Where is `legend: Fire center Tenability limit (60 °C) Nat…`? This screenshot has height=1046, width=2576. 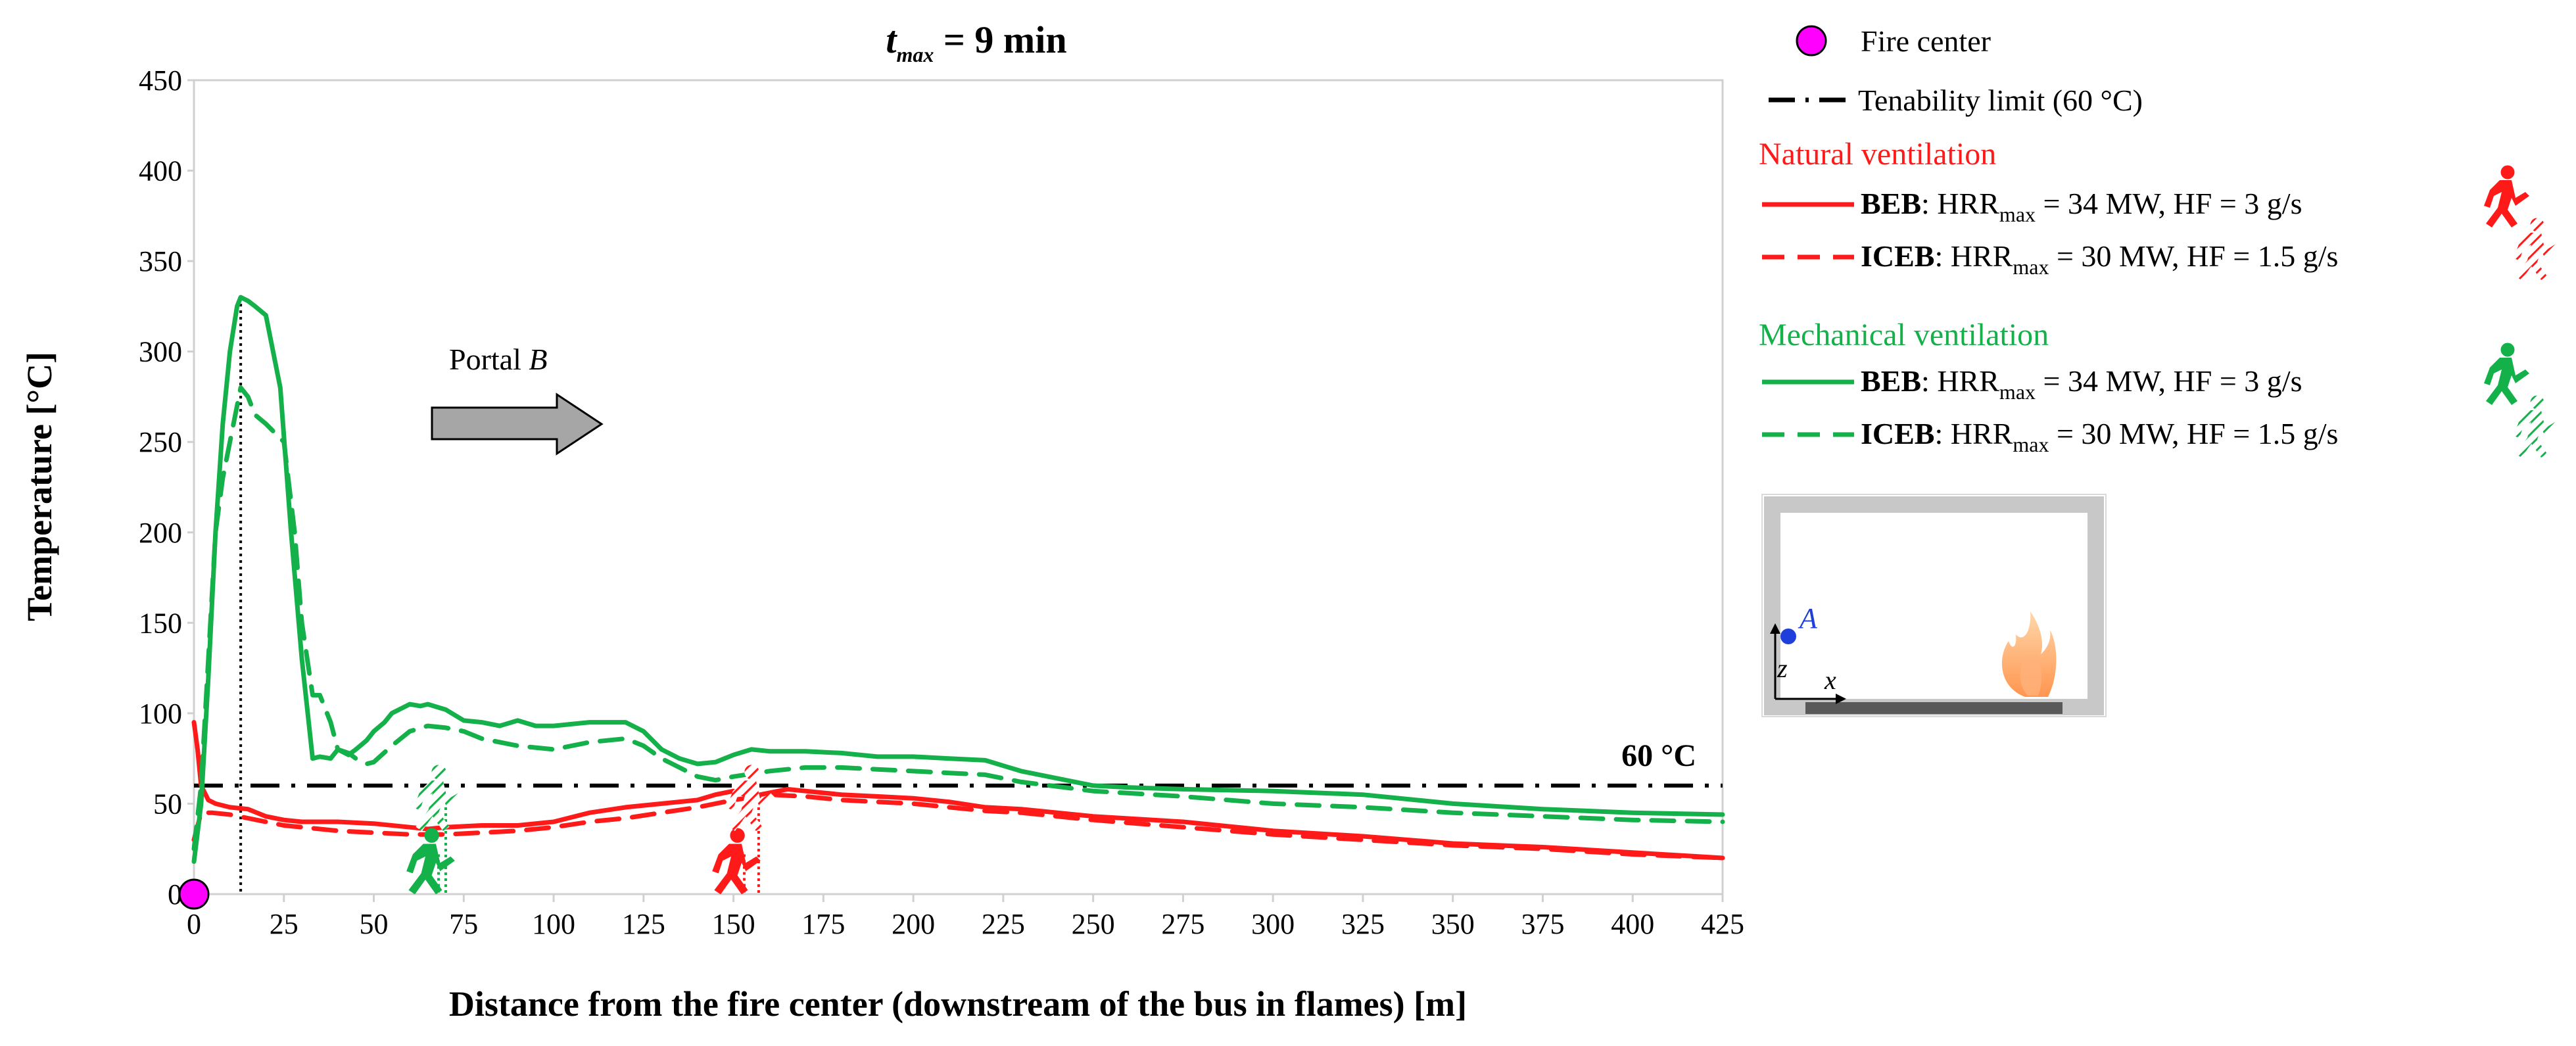
legend: Fire center Tenability limit (60 °C) Nat… is located at coordinates (2159, 241).